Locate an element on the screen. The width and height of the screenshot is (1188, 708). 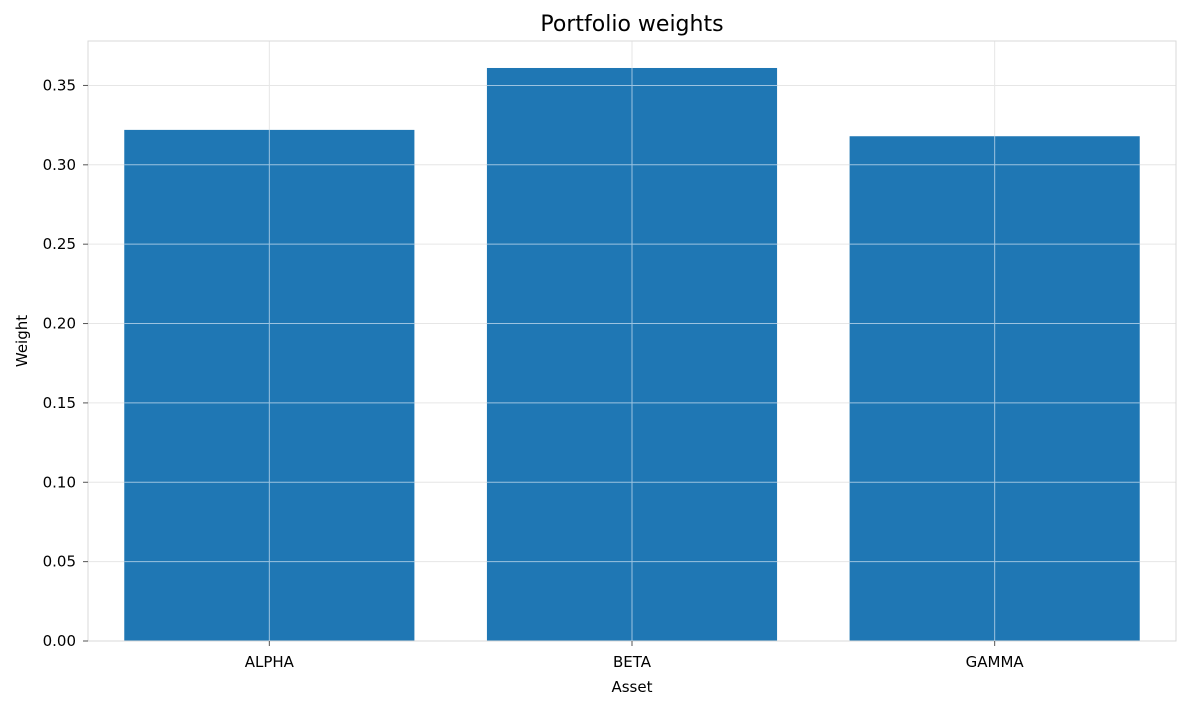
x-tick-labels: ALPHA BETA GAMMA is located at coordinates (635, 656).